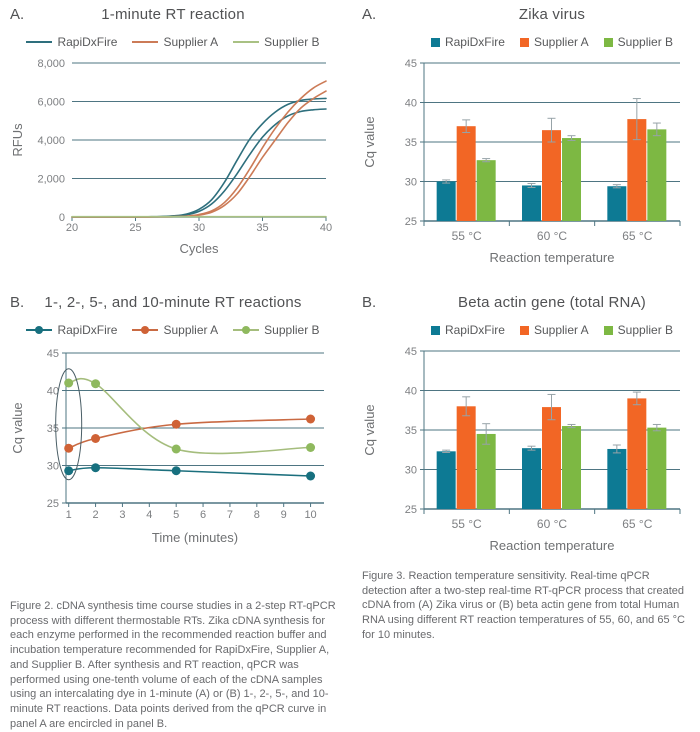 Image resolution: width=700 pixels, height=732 pixels. I want to click on legend-fig2b: RapiDxFire Supplier A Supplier B, so click(173, 330).